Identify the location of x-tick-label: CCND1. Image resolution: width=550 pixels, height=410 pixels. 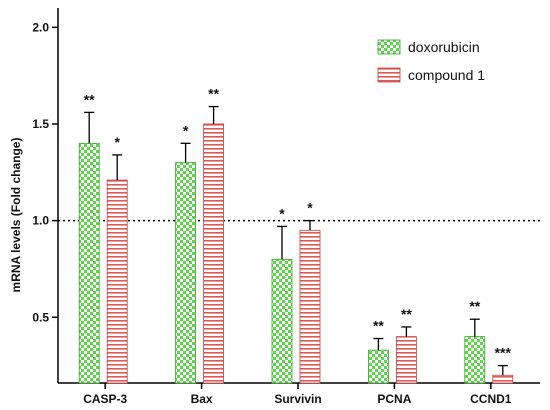
(491, 399).